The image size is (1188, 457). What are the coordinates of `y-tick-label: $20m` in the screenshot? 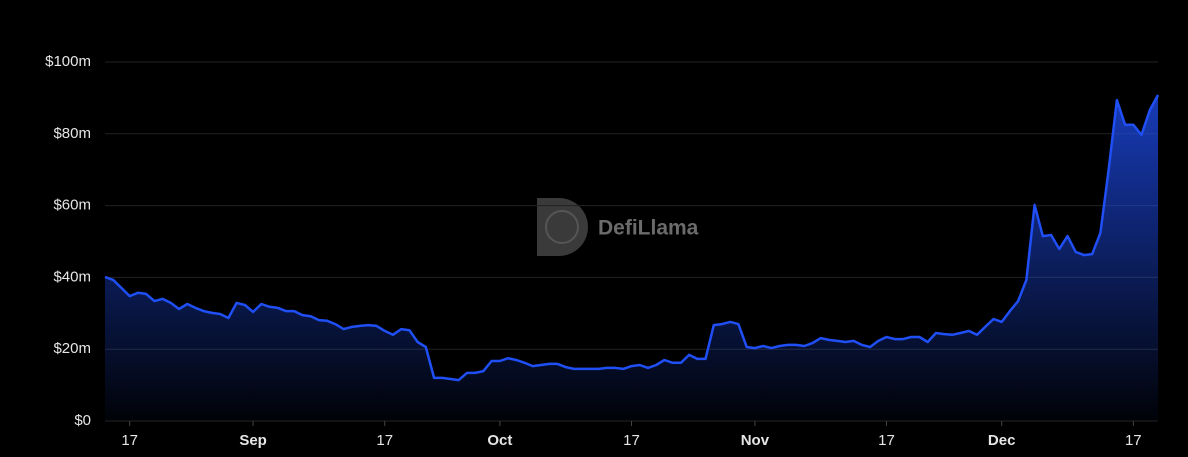 It's located at (72, 348).